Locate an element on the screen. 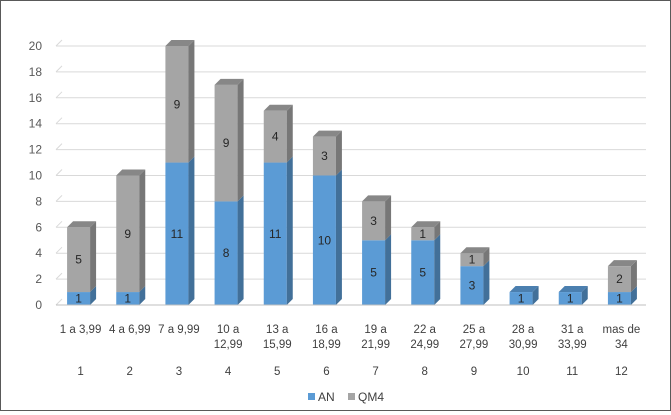 Image resolution: width=671 pixels, height=415 pixels. bar-segment-an: 3 is located at coordinates (475, 282).